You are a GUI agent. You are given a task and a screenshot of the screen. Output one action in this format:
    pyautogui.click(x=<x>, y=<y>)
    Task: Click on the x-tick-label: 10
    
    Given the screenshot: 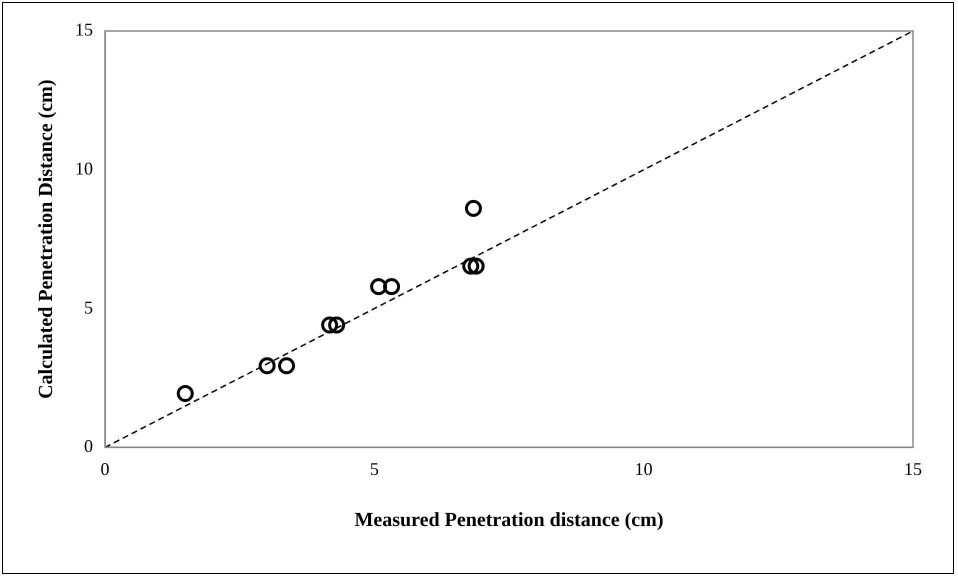 What is the action you would take?
    pyautogui.click(x=643, y=468)
    